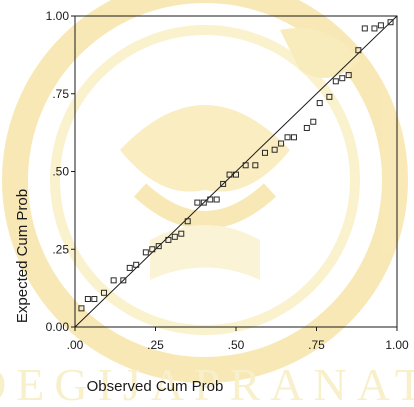  I want to click on x-axis-title: Observed Cum Prob, so click(155, 386).